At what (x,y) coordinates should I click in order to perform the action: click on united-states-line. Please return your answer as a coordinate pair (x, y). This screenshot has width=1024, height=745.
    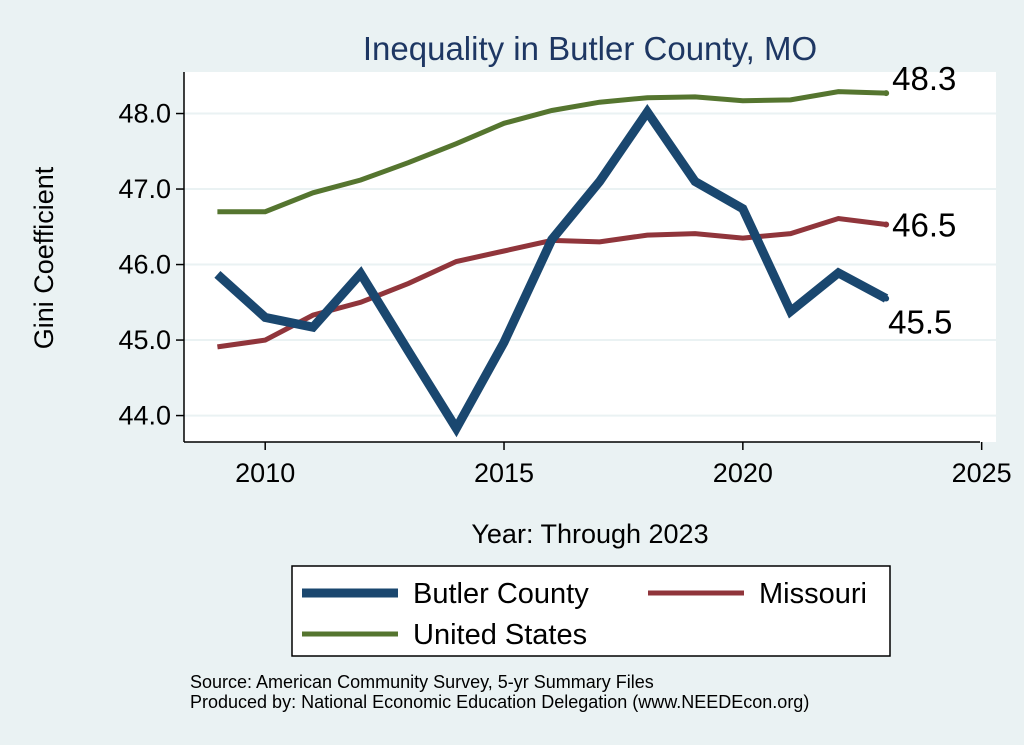
    Looking at the image, I should click on (552, 152).